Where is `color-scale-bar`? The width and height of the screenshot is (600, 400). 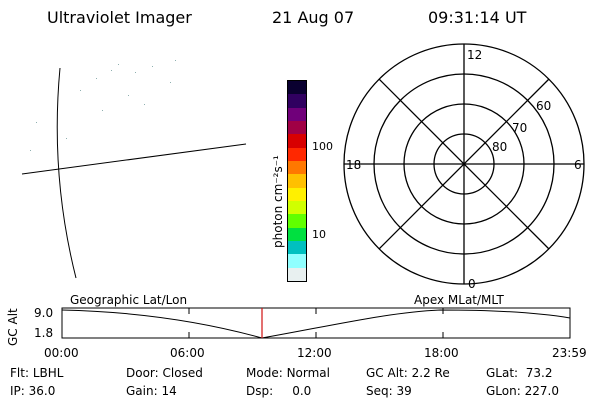
color-scale-bar is located at coordinates (297, 181).